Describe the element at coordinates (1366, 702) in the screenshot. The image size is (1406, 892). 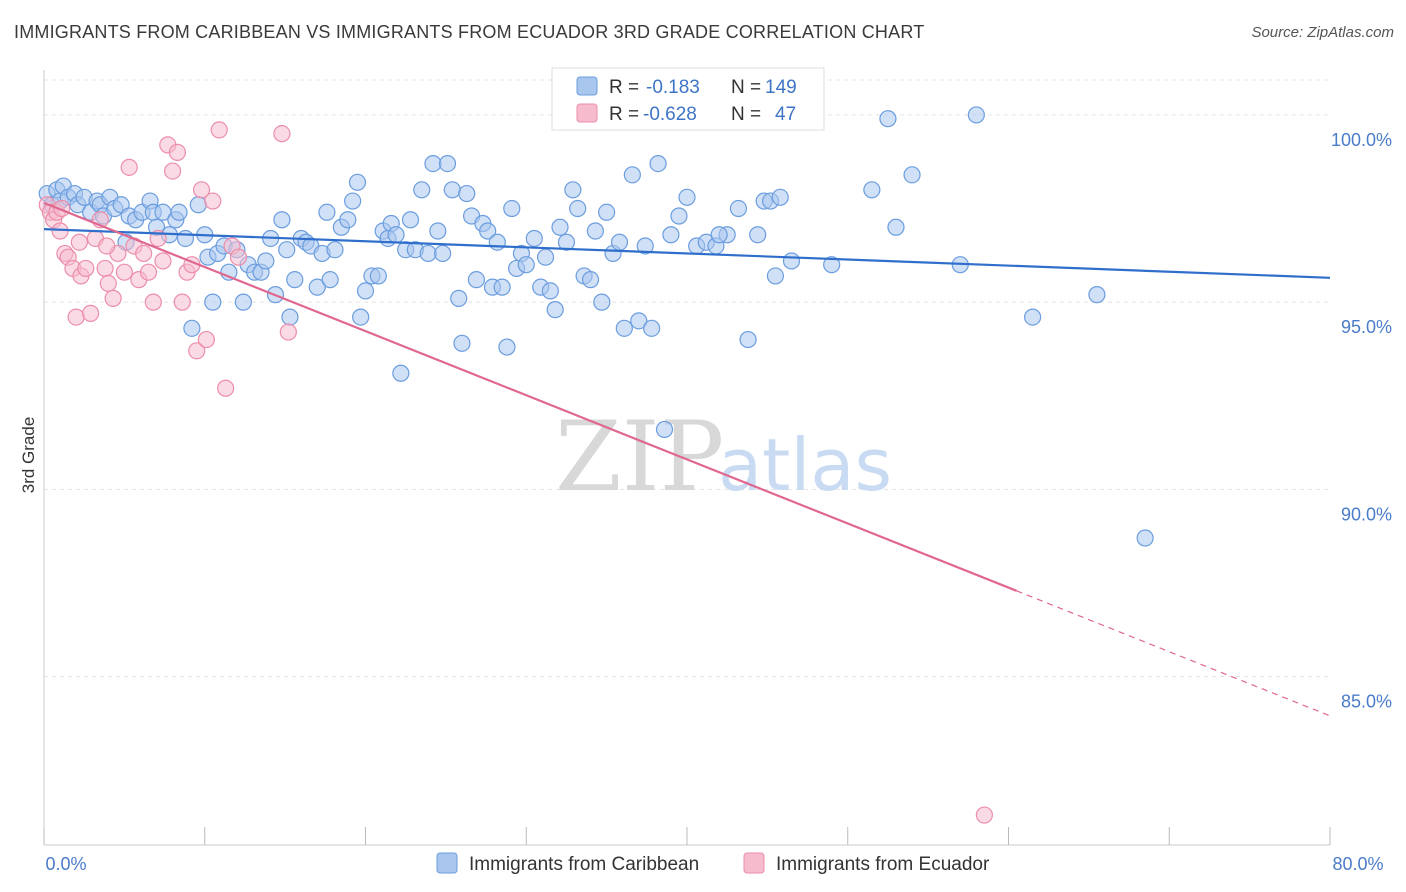
I see `y-tick-label: 85.0%` at that location.